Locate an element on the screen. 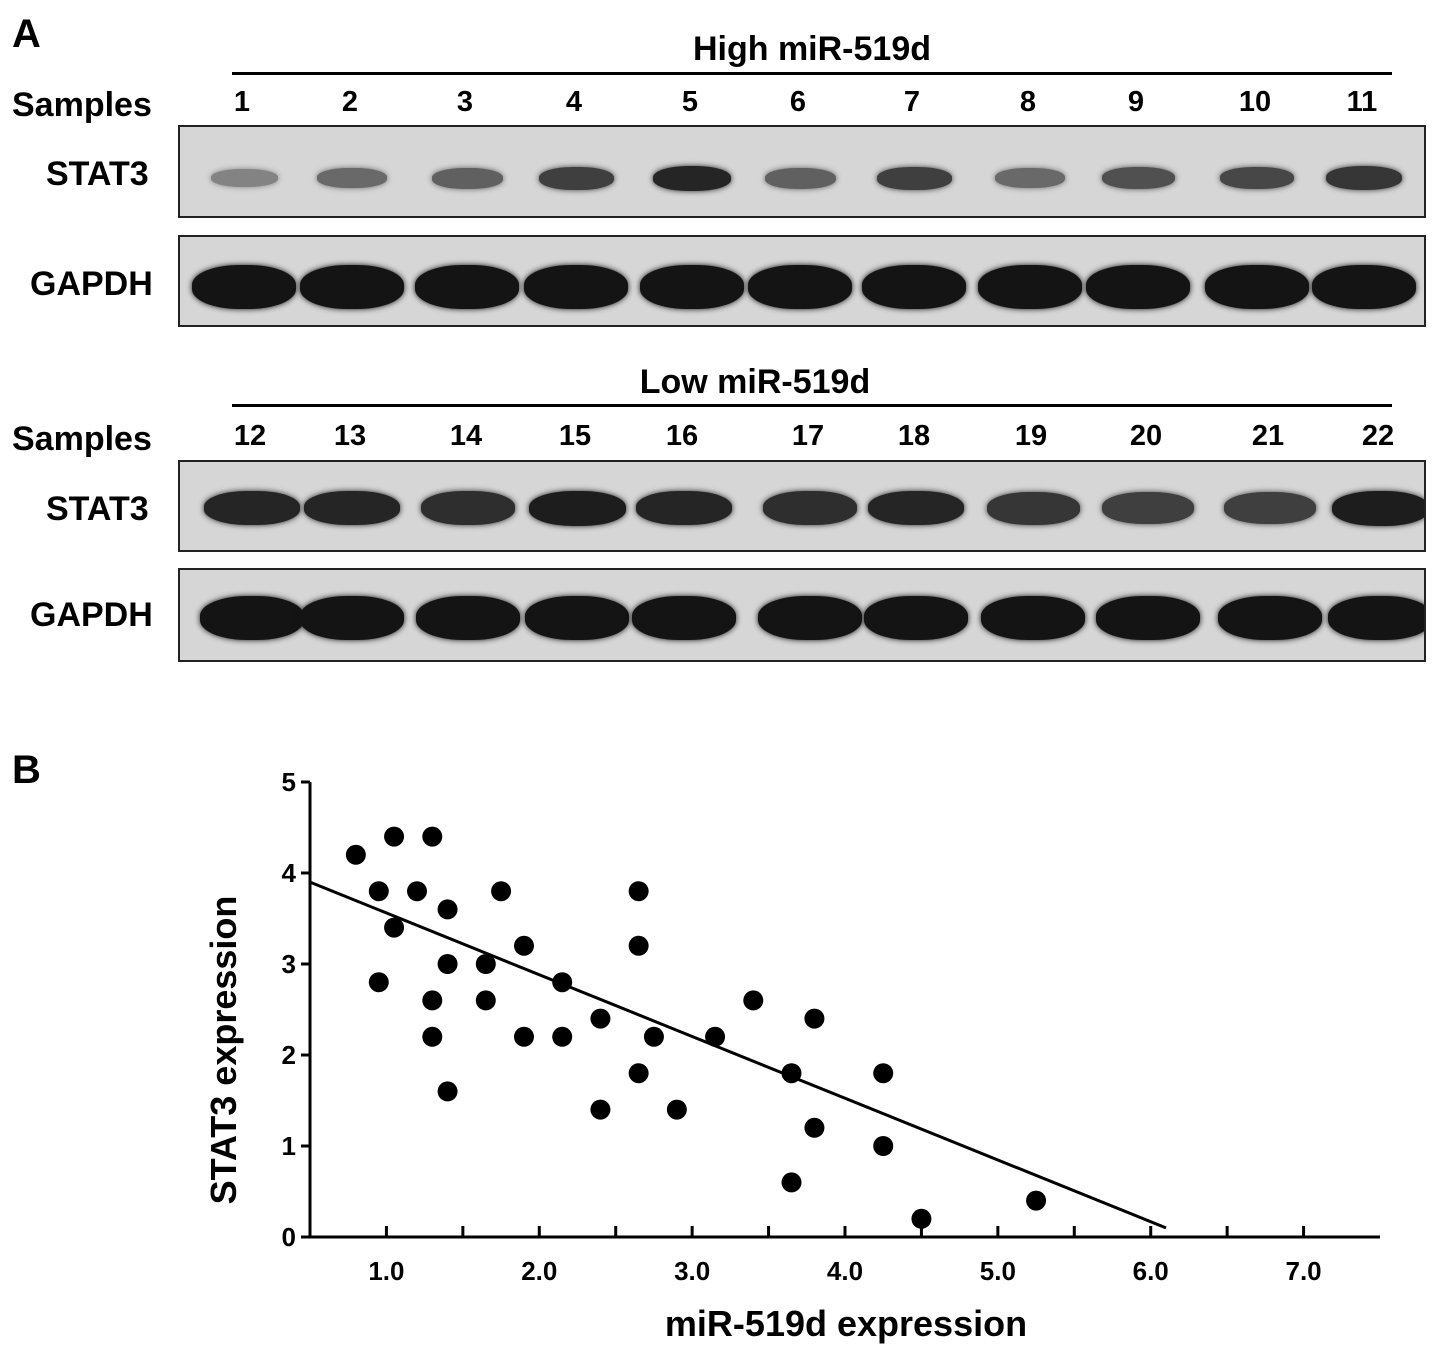 This screenshot has width=1441, height=1364. group-title-low: Low miR-519d is located at coordinates (755, 382).